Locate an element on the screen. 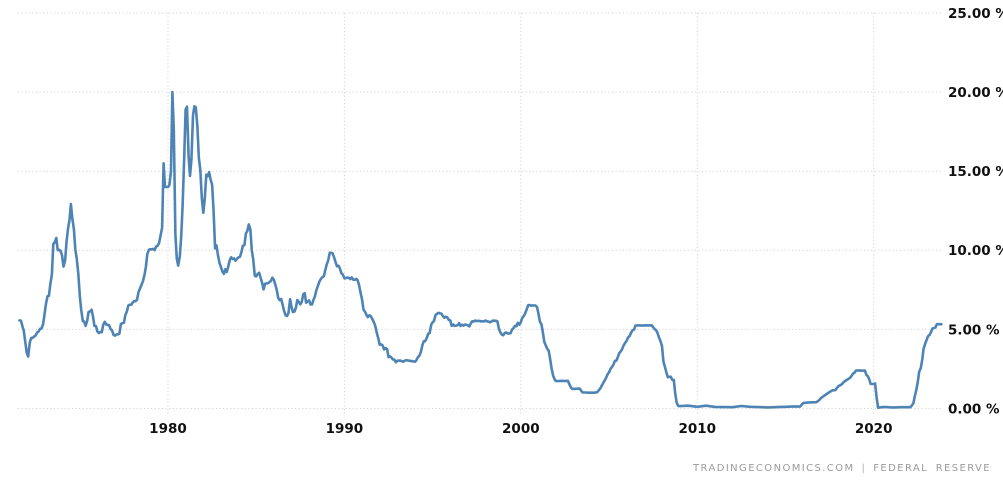 This screenshot has height=480, width=1003. chart-attribution: TRADINGECONOMICS.COM | FEDERAL RESERVE is located at coordinates (842, 468).